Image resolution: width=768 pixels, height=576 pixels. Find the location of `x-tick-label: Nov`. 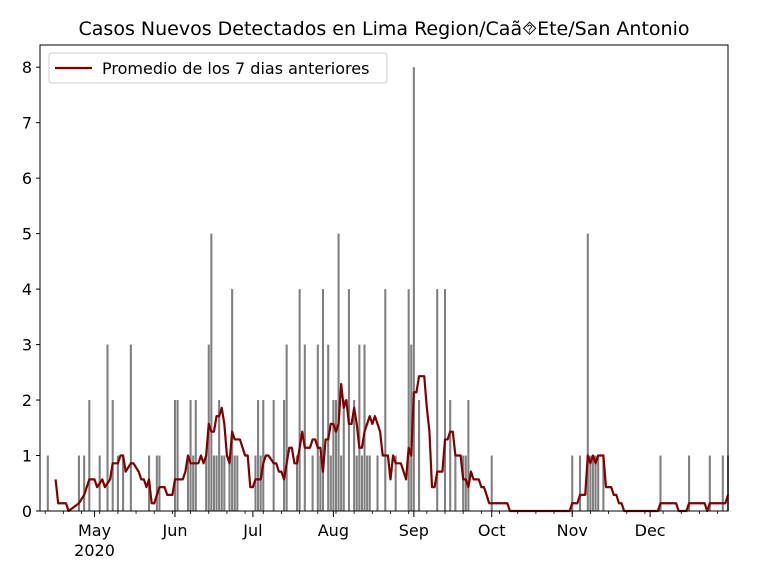

x-tick-label: Nov is located at coordinates (572, 530).